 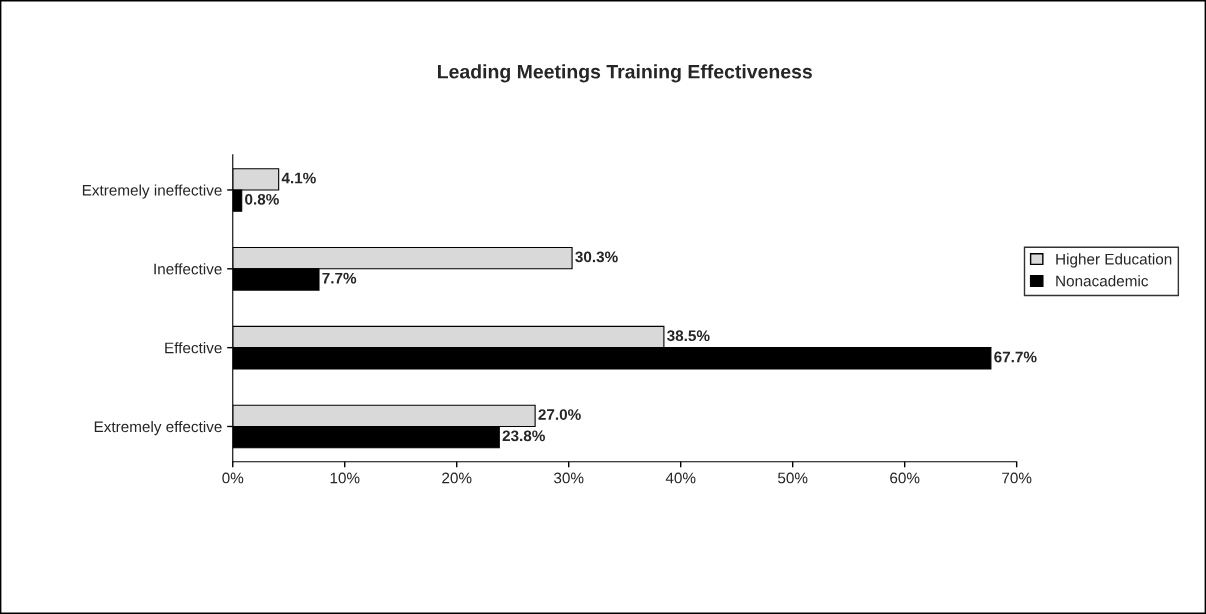 What do you see at coordinates (905, 478) in the screenshot?
I see `x-tick-label: 60%` at bounding box center [905, 478].